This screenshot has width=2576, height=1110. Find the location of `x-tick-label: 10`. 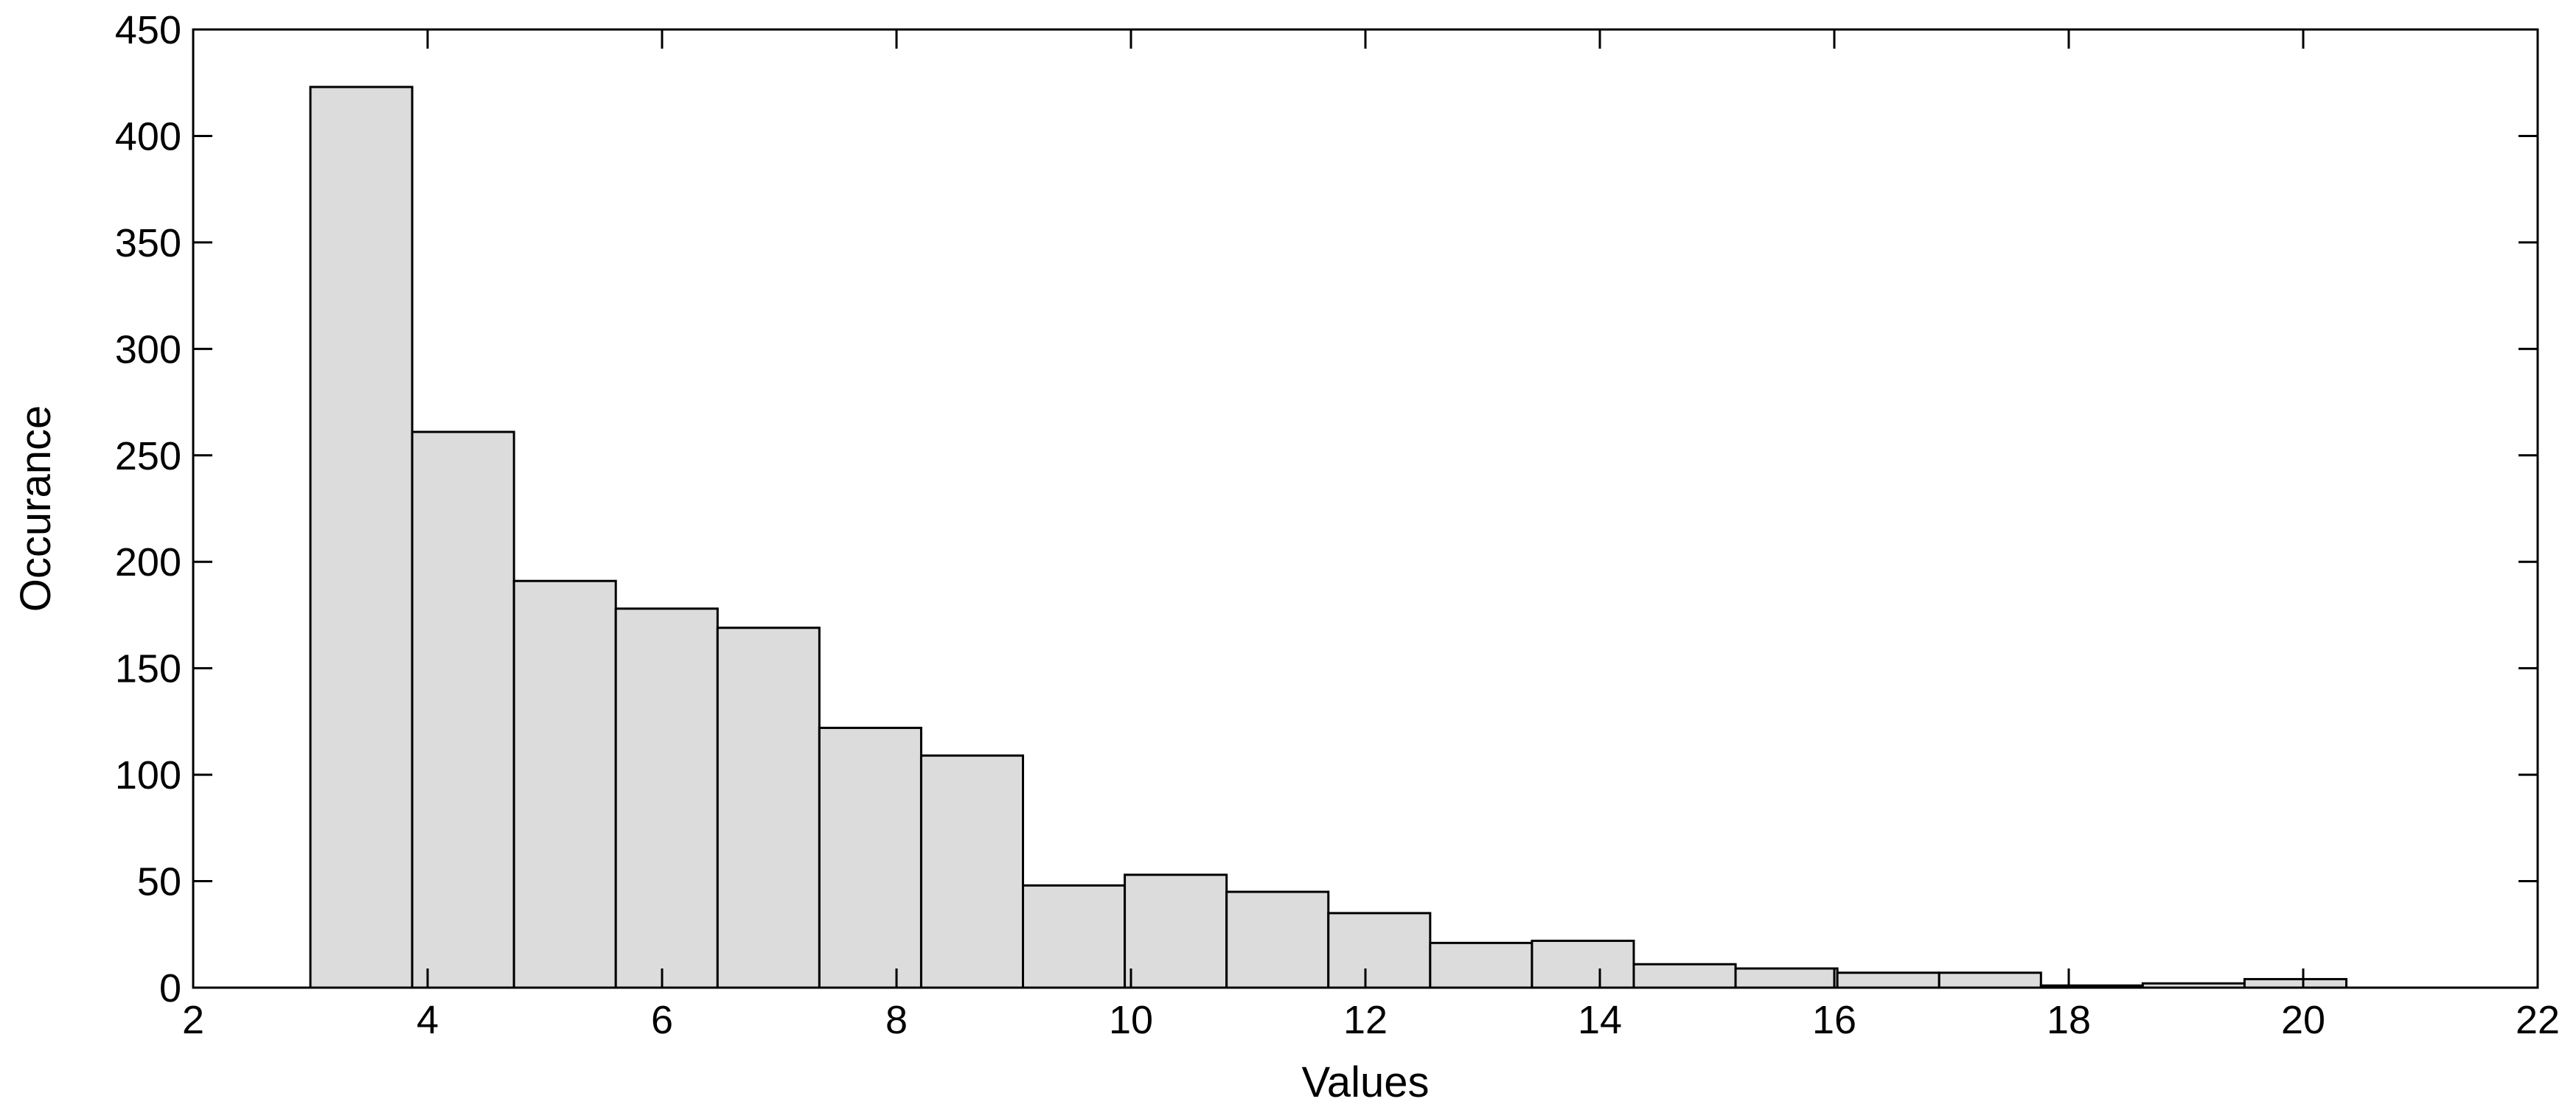

x-tick-label: 10 is located at coordinates (1131, 1020).